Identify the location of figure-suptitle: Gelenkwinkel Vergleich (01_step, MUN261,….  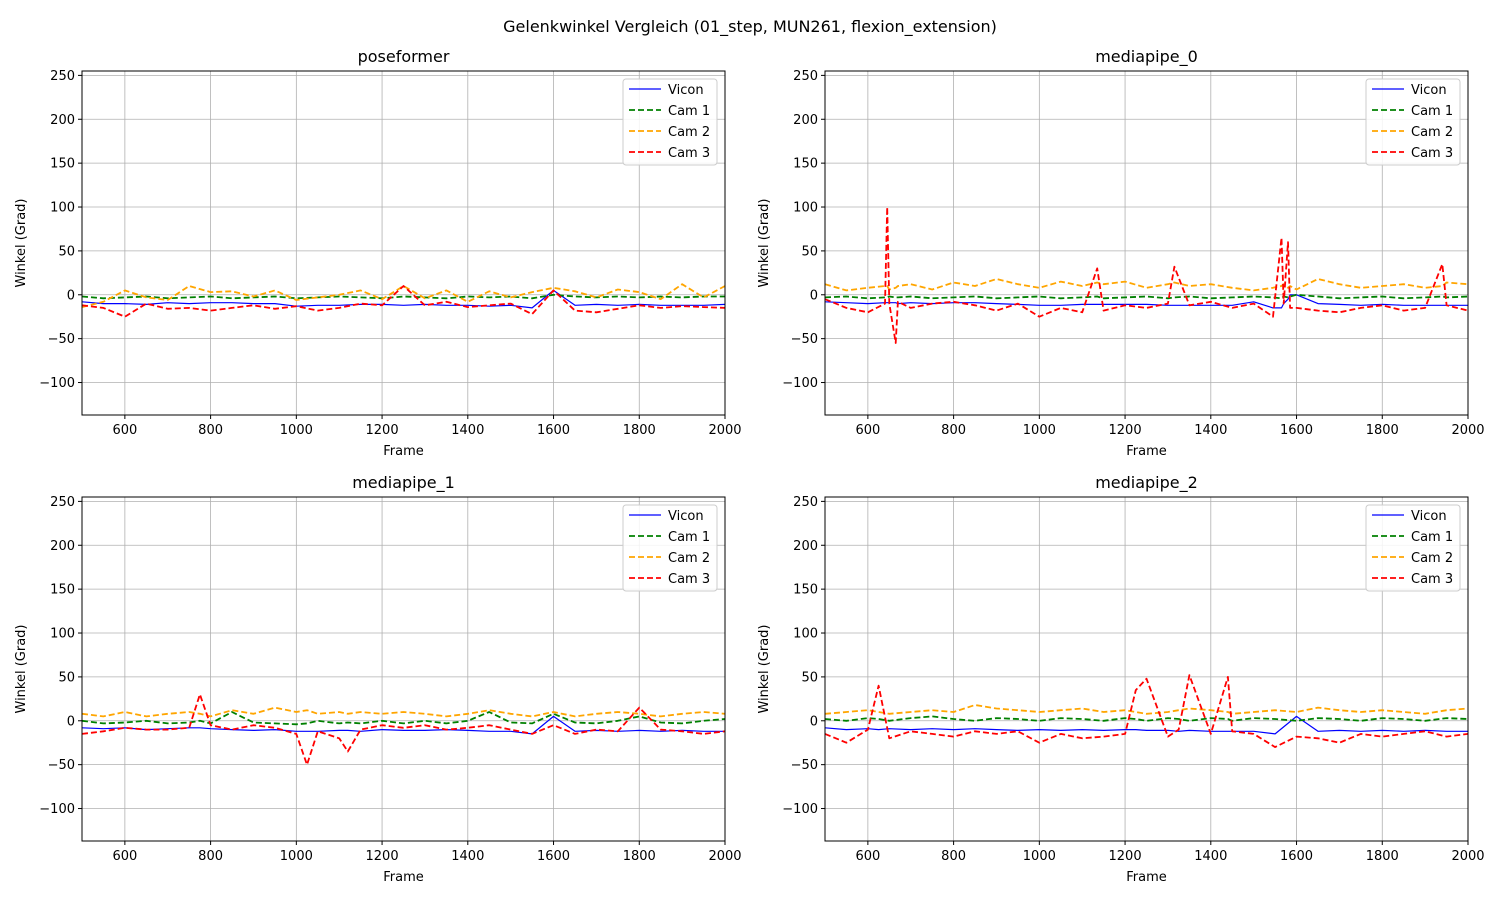
(750, 27).